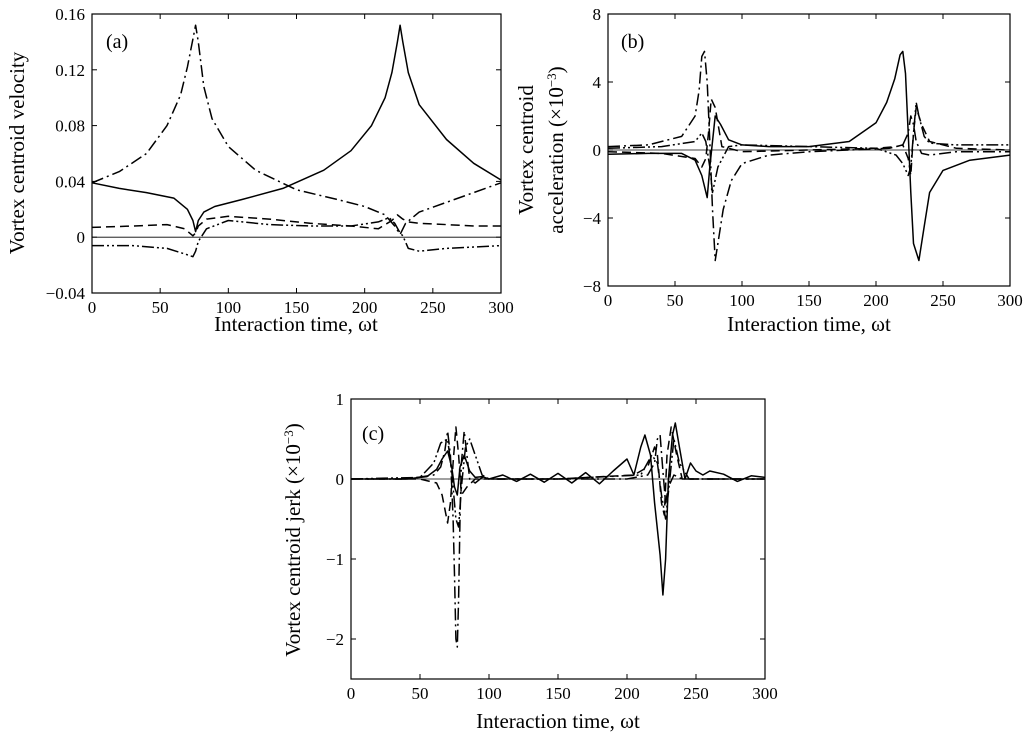  I want to click on y-tick-label: 4, so click(597, 82).